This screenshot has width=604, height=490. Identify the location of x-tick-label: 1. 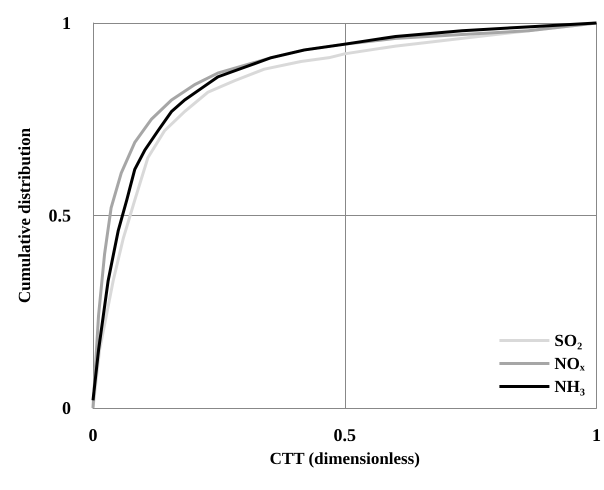
(596, 435).